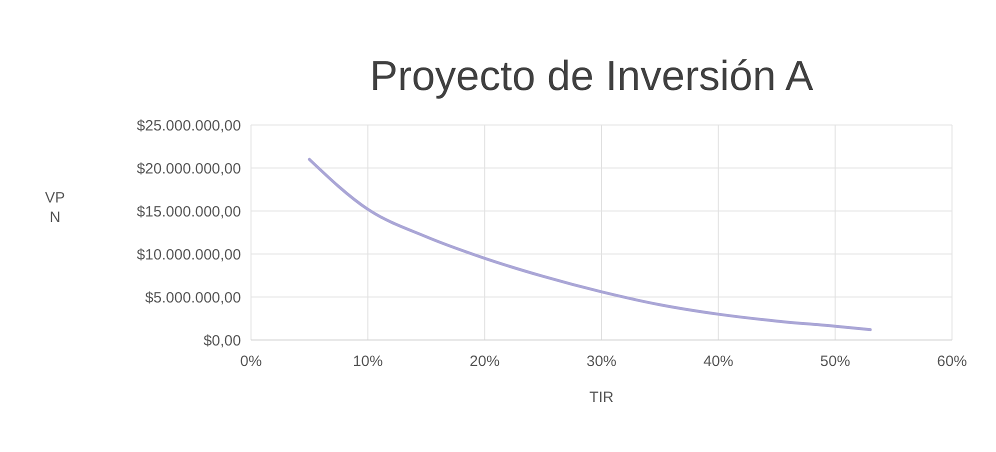  Describe the element at coordinates (193, 297) in the screenshot. I see `y-tick-label: $5.000.000,00` at that location.